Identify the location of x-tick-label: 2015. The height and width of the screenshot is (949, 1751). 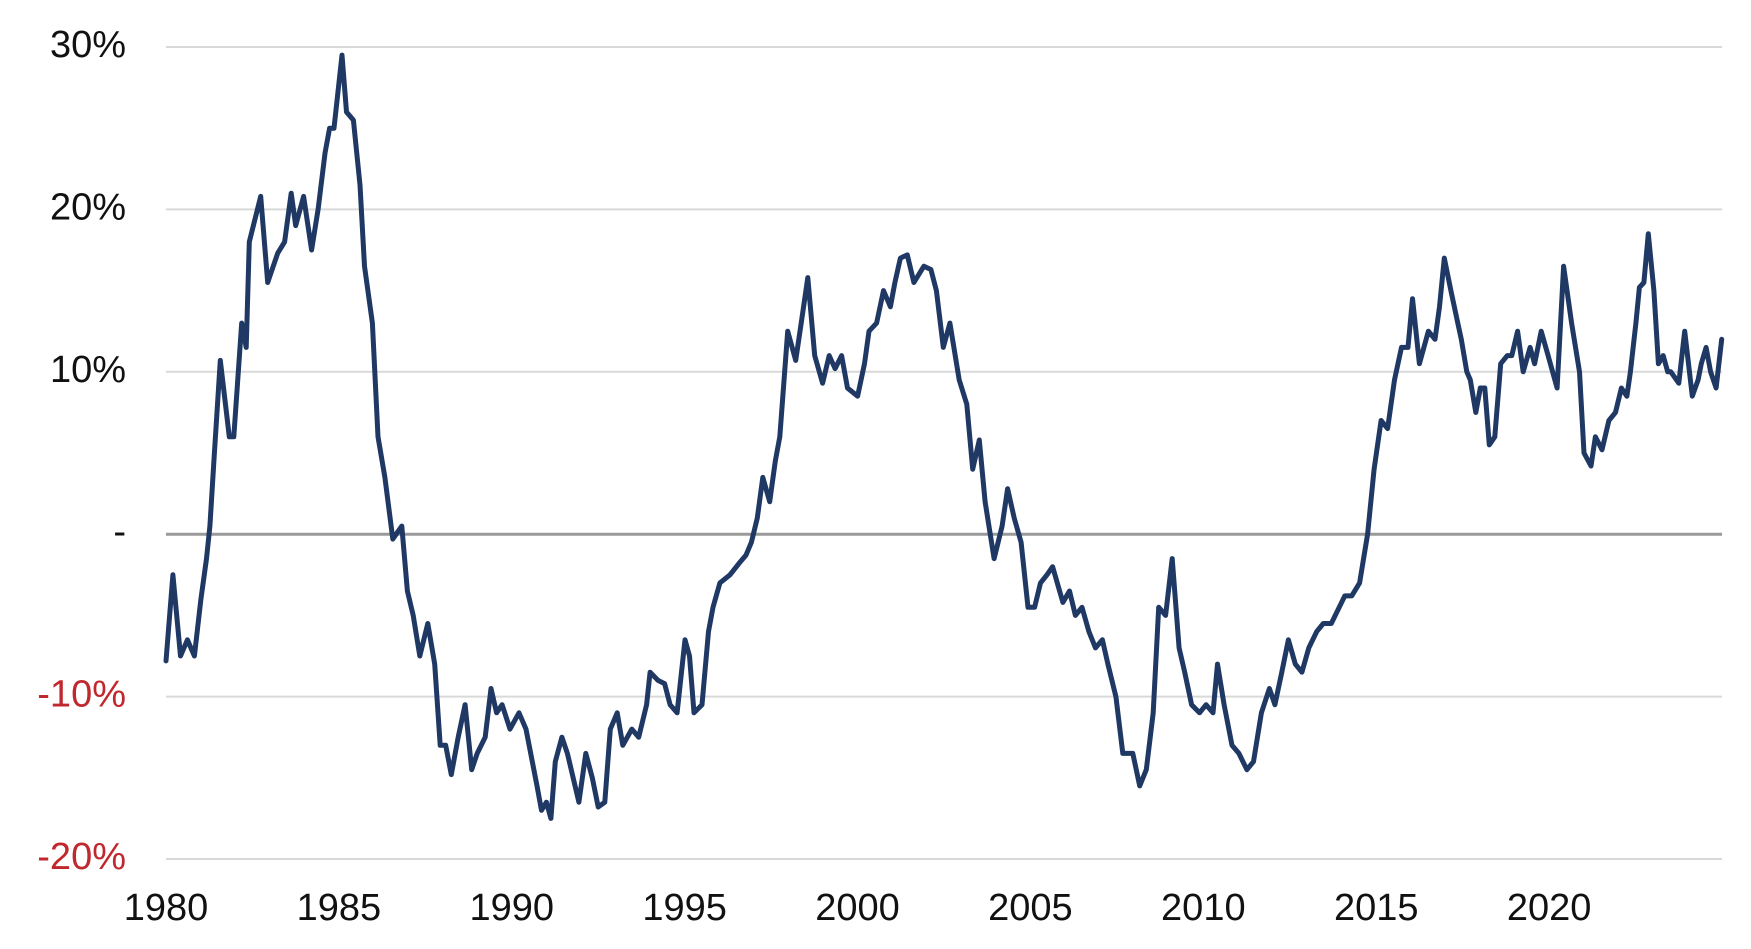
(1376, 908).